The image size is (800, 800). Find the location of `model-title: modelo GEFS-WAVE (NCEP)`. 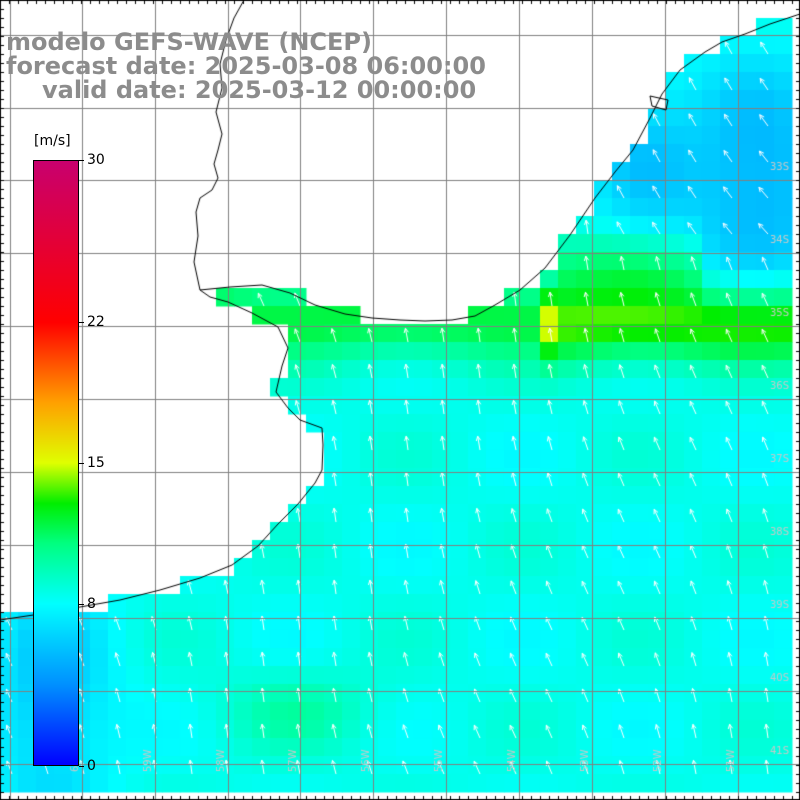

model-title: modelo GEFS-WAVE (NCEP) is located at coordinates (189, 42).